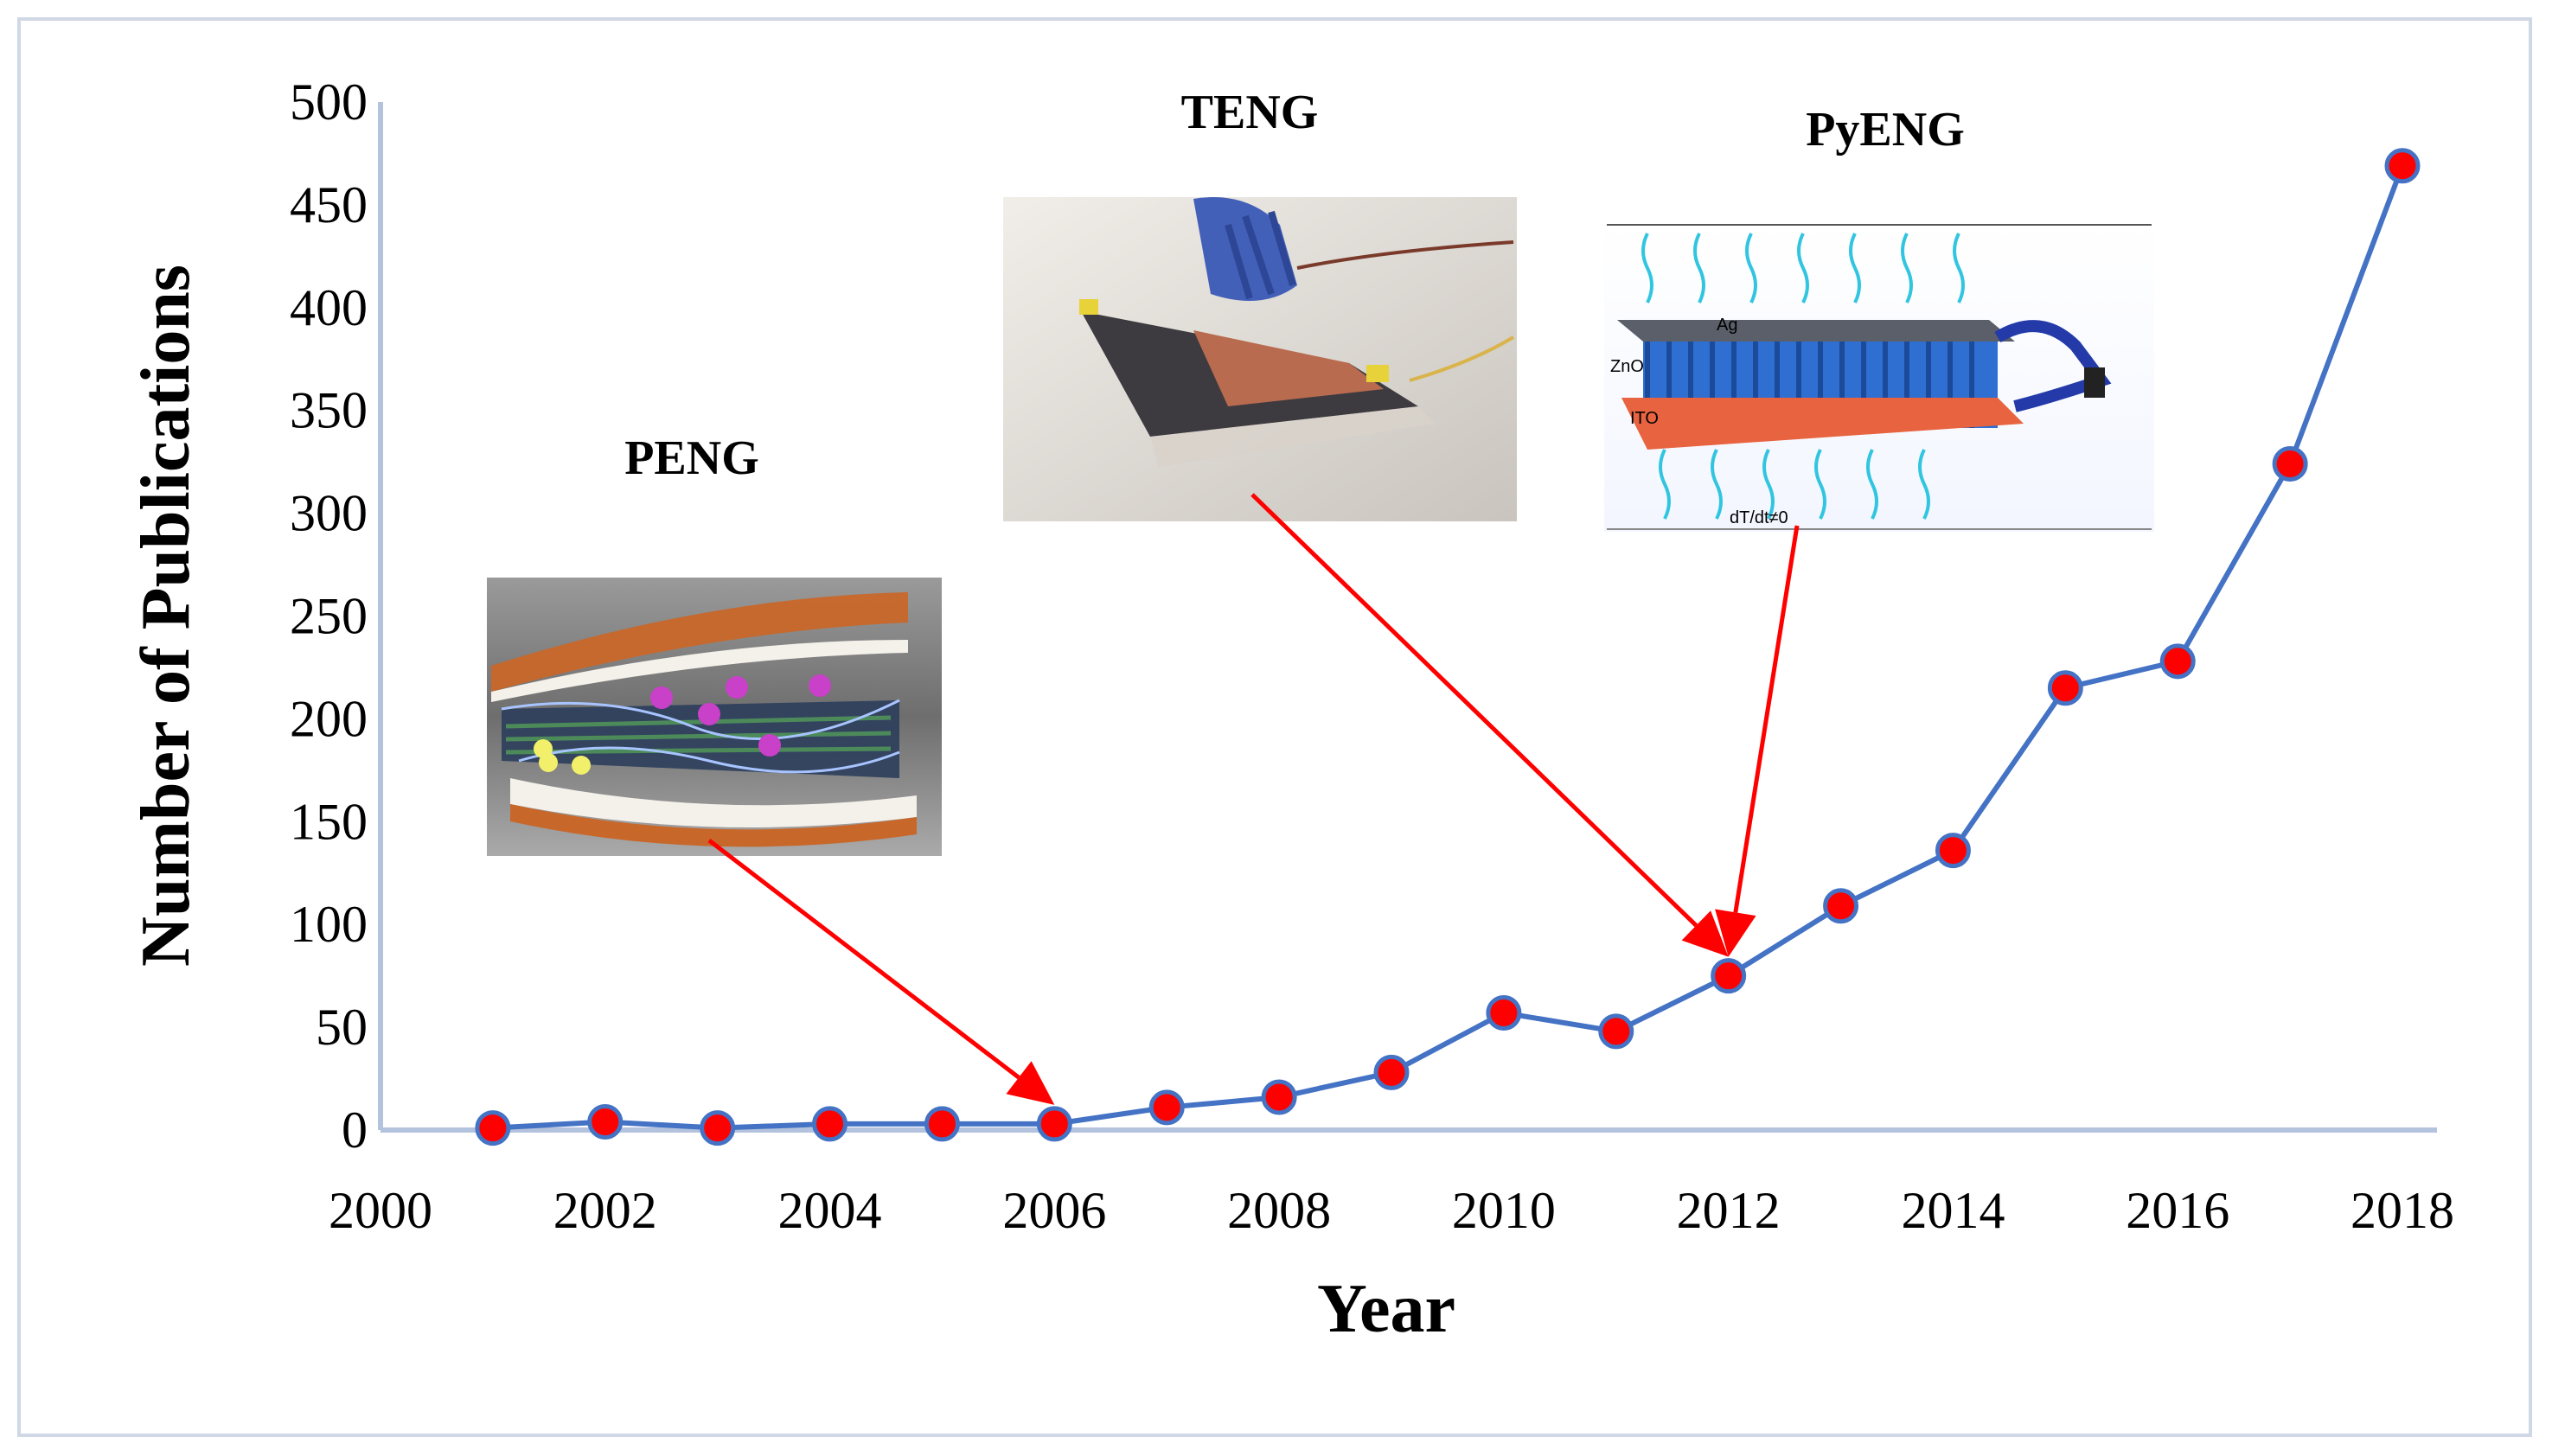  Describe the element at coordinates (342, 1027) in the screenshot. I see `y-tick-label: 50` at that location.